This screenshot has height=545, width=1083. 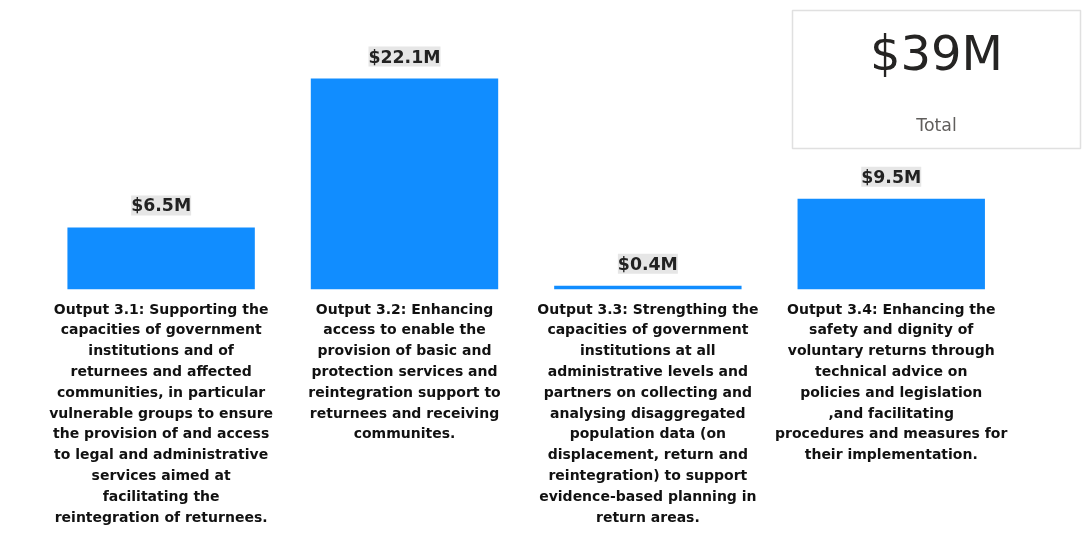 I want to click on x-tick-label: Output 3.2: Enhancing access to enable the provision of basic and protection services and reintegration support to returnees and receiving communites., so click(x=405, y=371).